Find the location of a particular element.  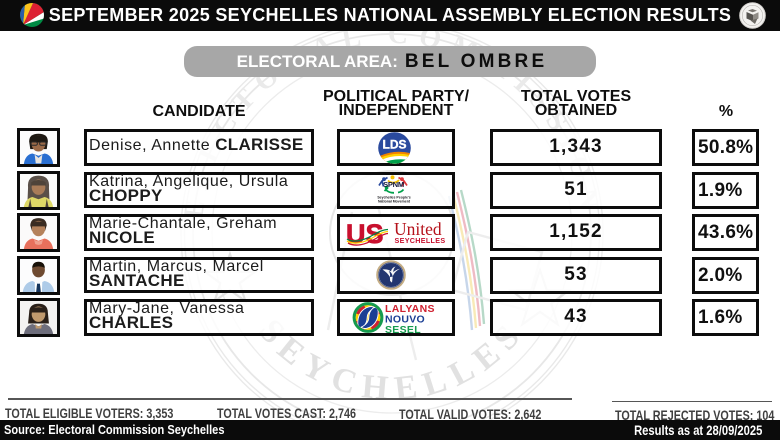

svg-text: United is located at coordinates (418, 229).